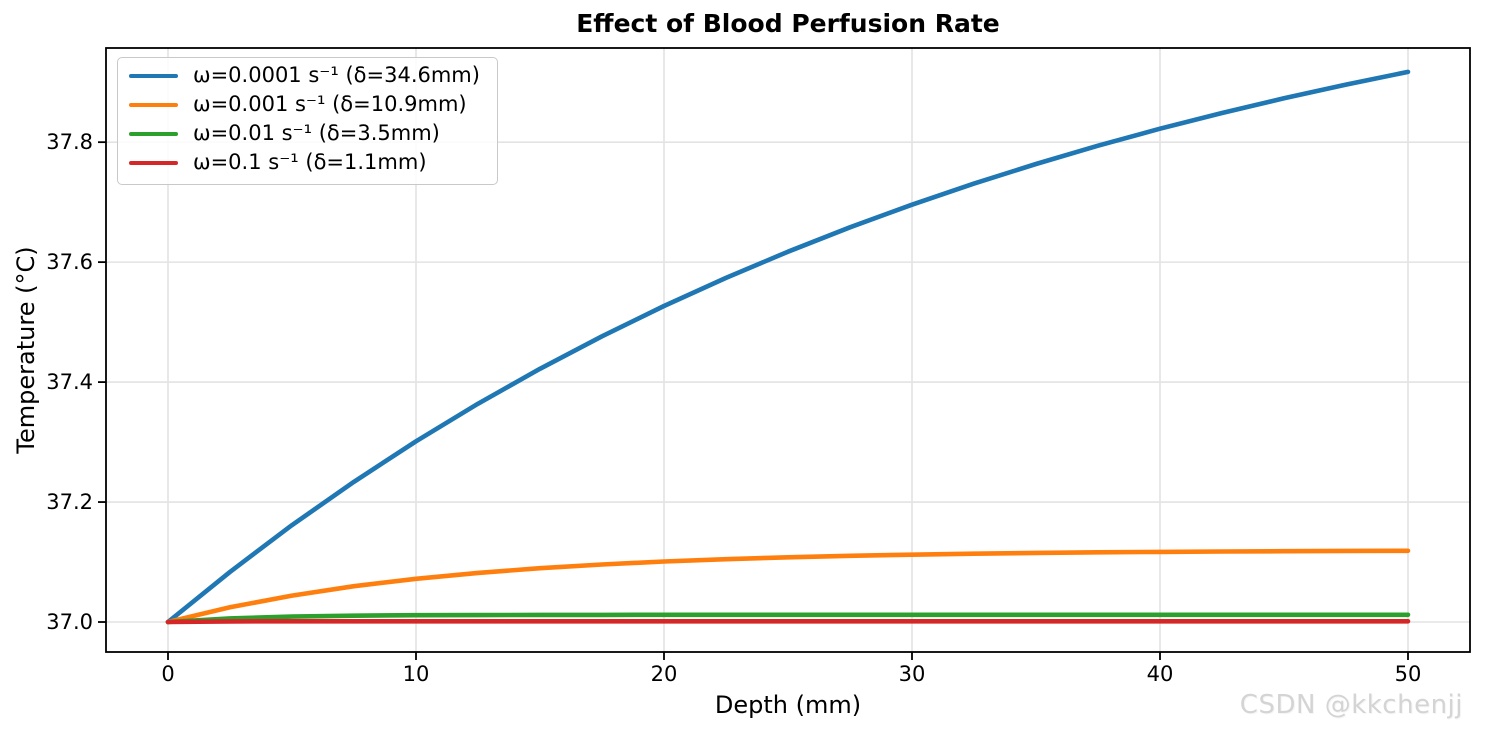 The image size is (1485, 732). What do you see at coordinates (69, 382) in the screenshot?
I see `y-tick-label: 37.4` at bounding box center [69, 382].